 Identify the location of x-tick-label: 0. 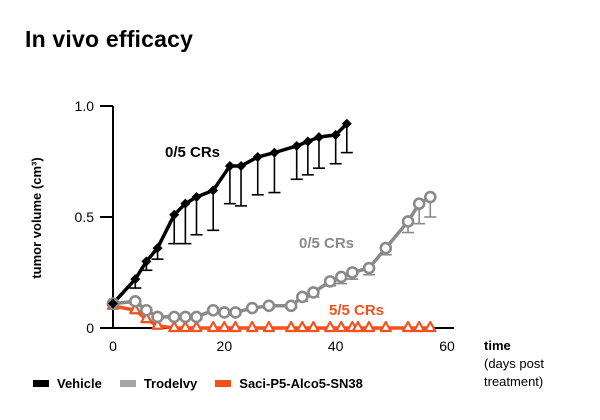
(113, 346).